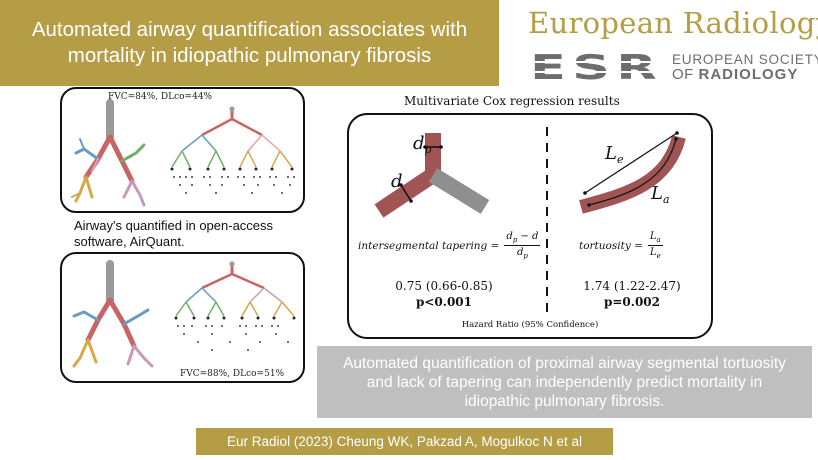 This screenshot has width=818, height=460. I want to click on society-line-2: OF RADIOLOGY, so click(742, 74).